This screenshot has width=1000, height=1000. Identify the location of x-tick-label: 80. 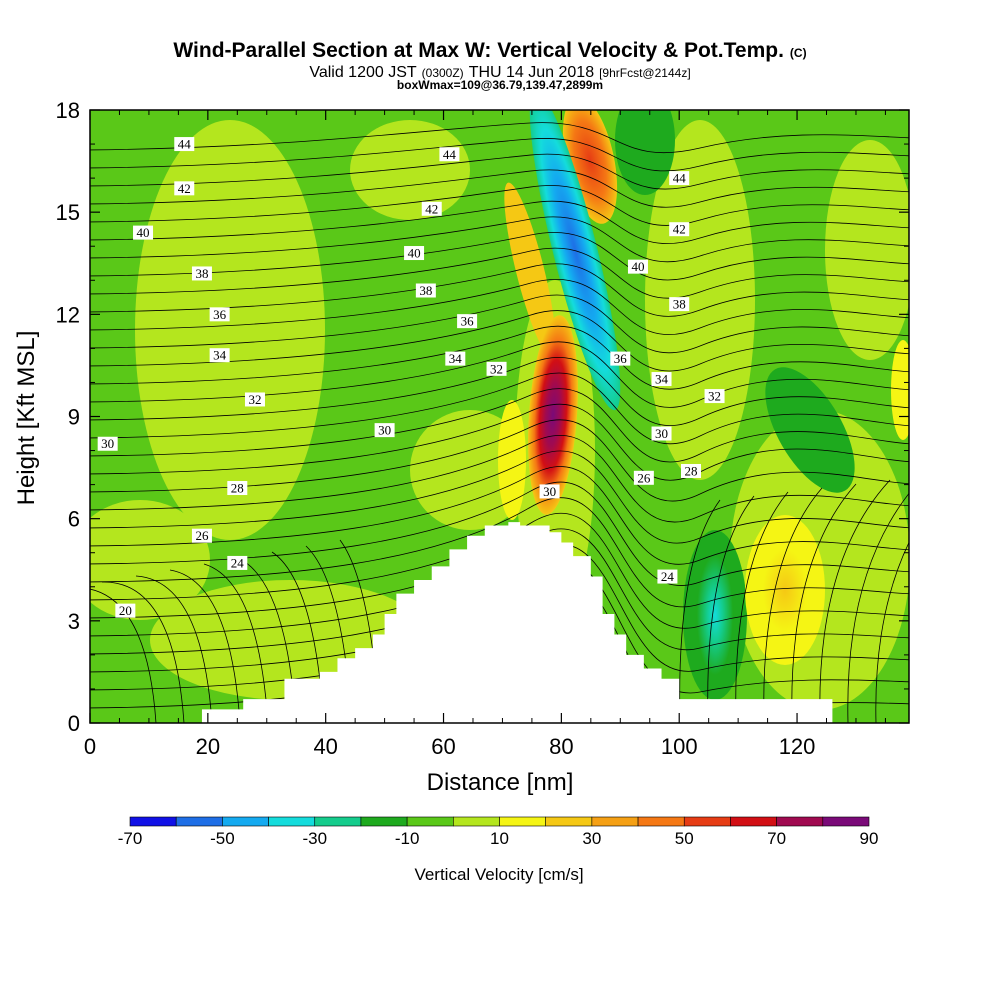
(561, 746).